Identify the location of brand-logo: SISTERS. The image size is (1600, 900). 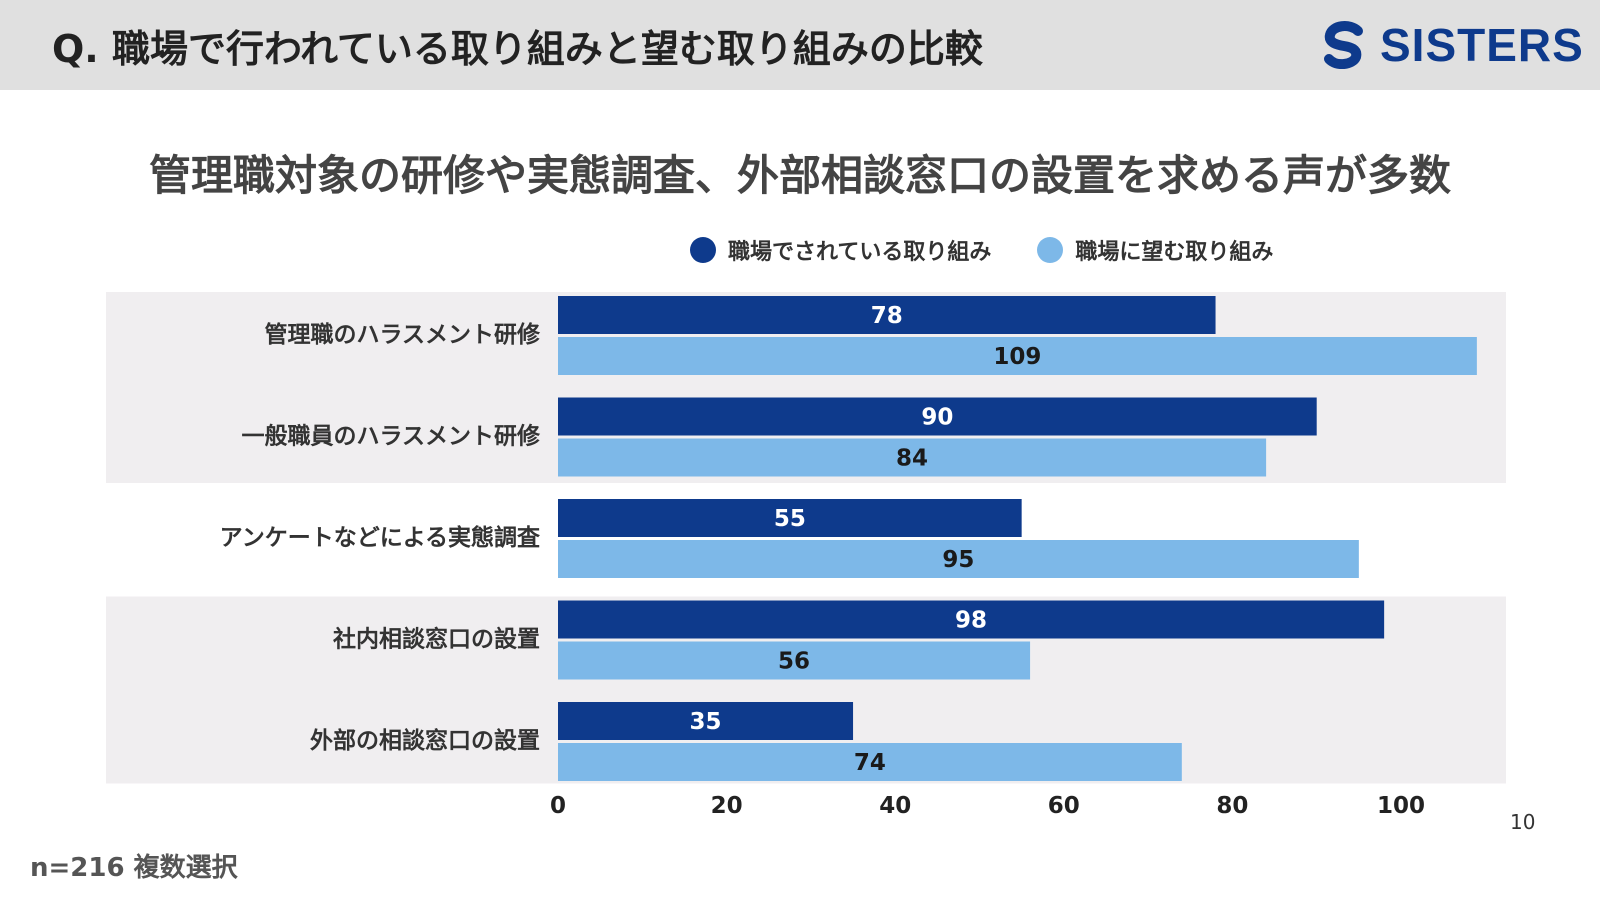
(1452, 45).